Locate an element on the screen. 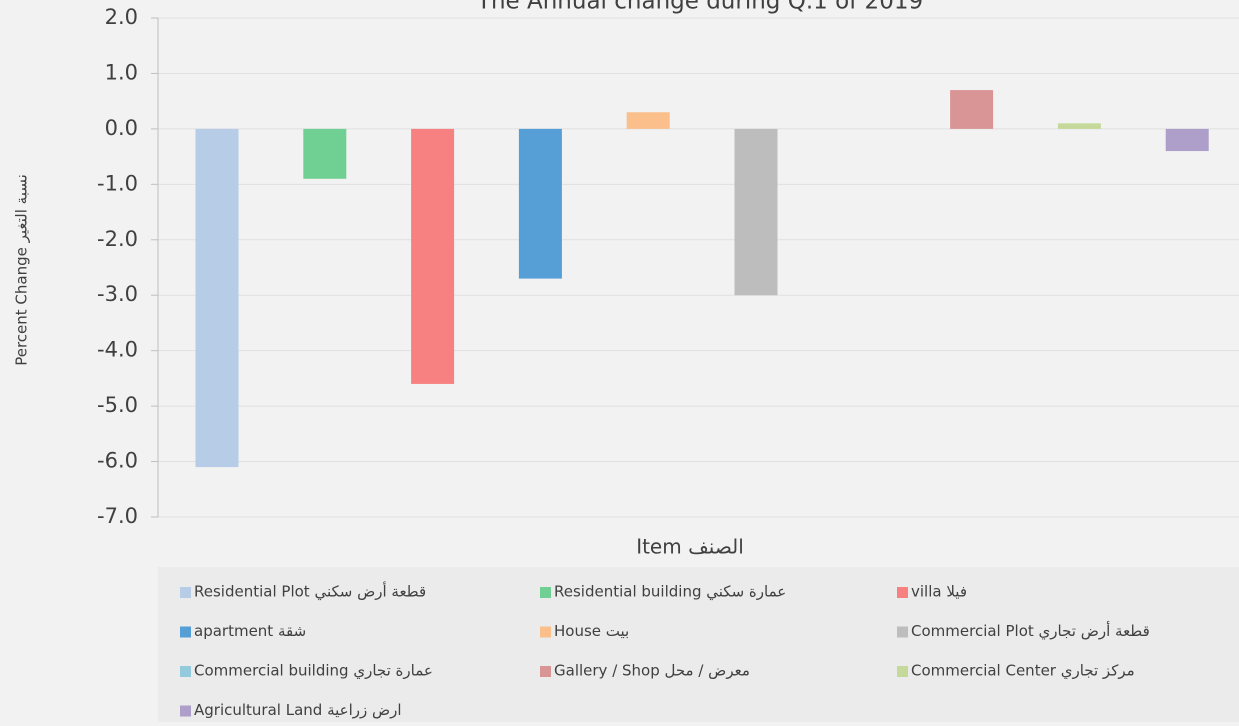 The height and width of the screenshot is (726, 1239). legend-label: Residential Plot قطعة أرض سكني is located at coordinates (310, 592).